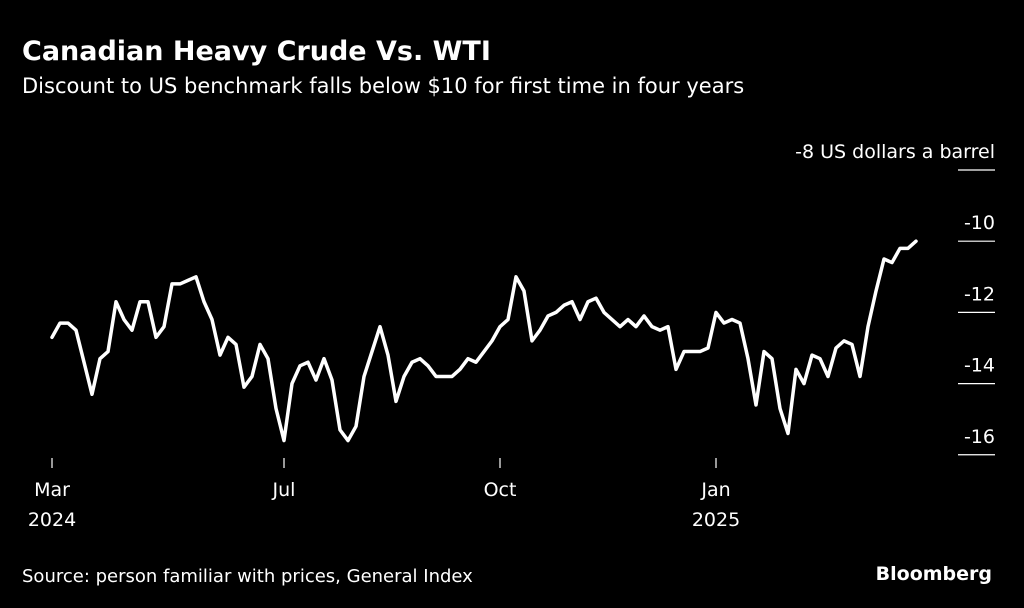 Image resolution: width=1024 pixels, height=608 pixels. Describe the element at coordinates (979, 294) in the screenshot. I see `y-tick-label: -12` at that location.